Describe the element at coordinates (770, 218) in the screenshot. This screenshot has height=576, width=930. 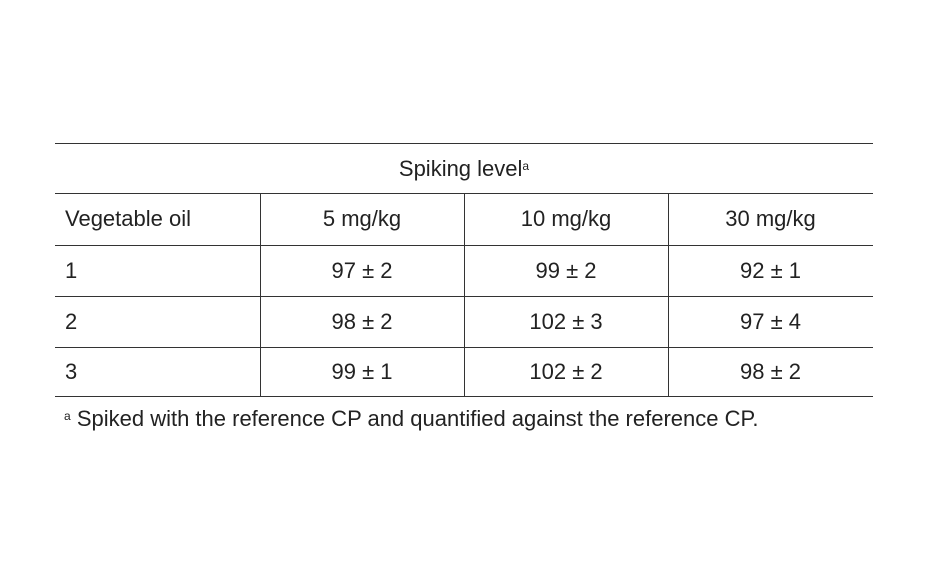
I see `column-header: 30 mg/kg` at that location.